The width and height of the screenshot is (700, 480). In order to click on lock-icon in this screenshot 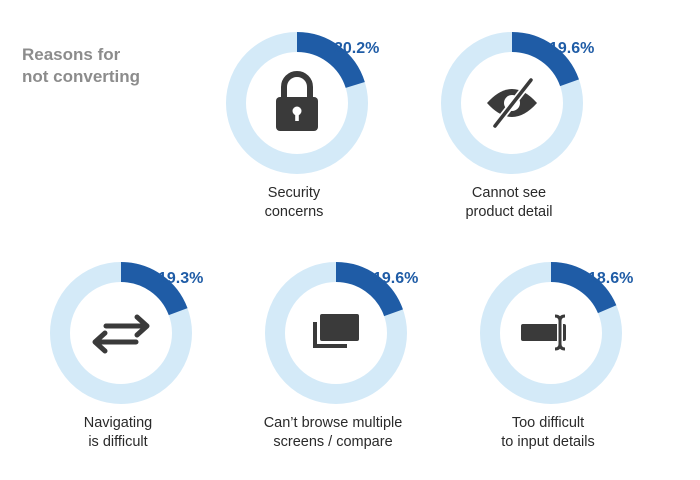, I will do `click(297, 101)`.